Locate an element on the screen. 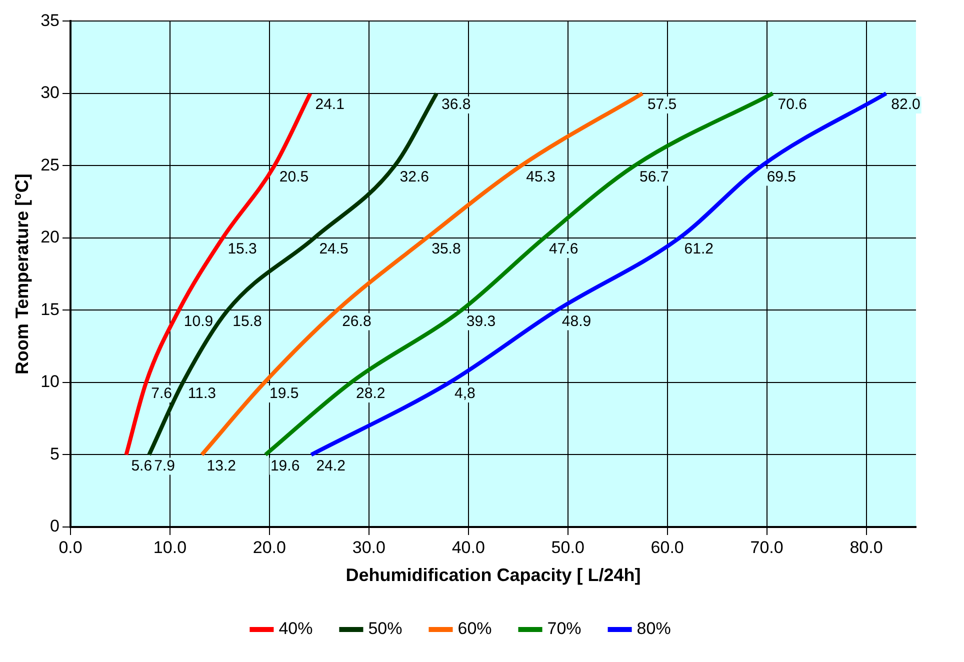 This screenshot has width=964, height=662. y-tick-label: 25 is located at coordinates (50, 164).